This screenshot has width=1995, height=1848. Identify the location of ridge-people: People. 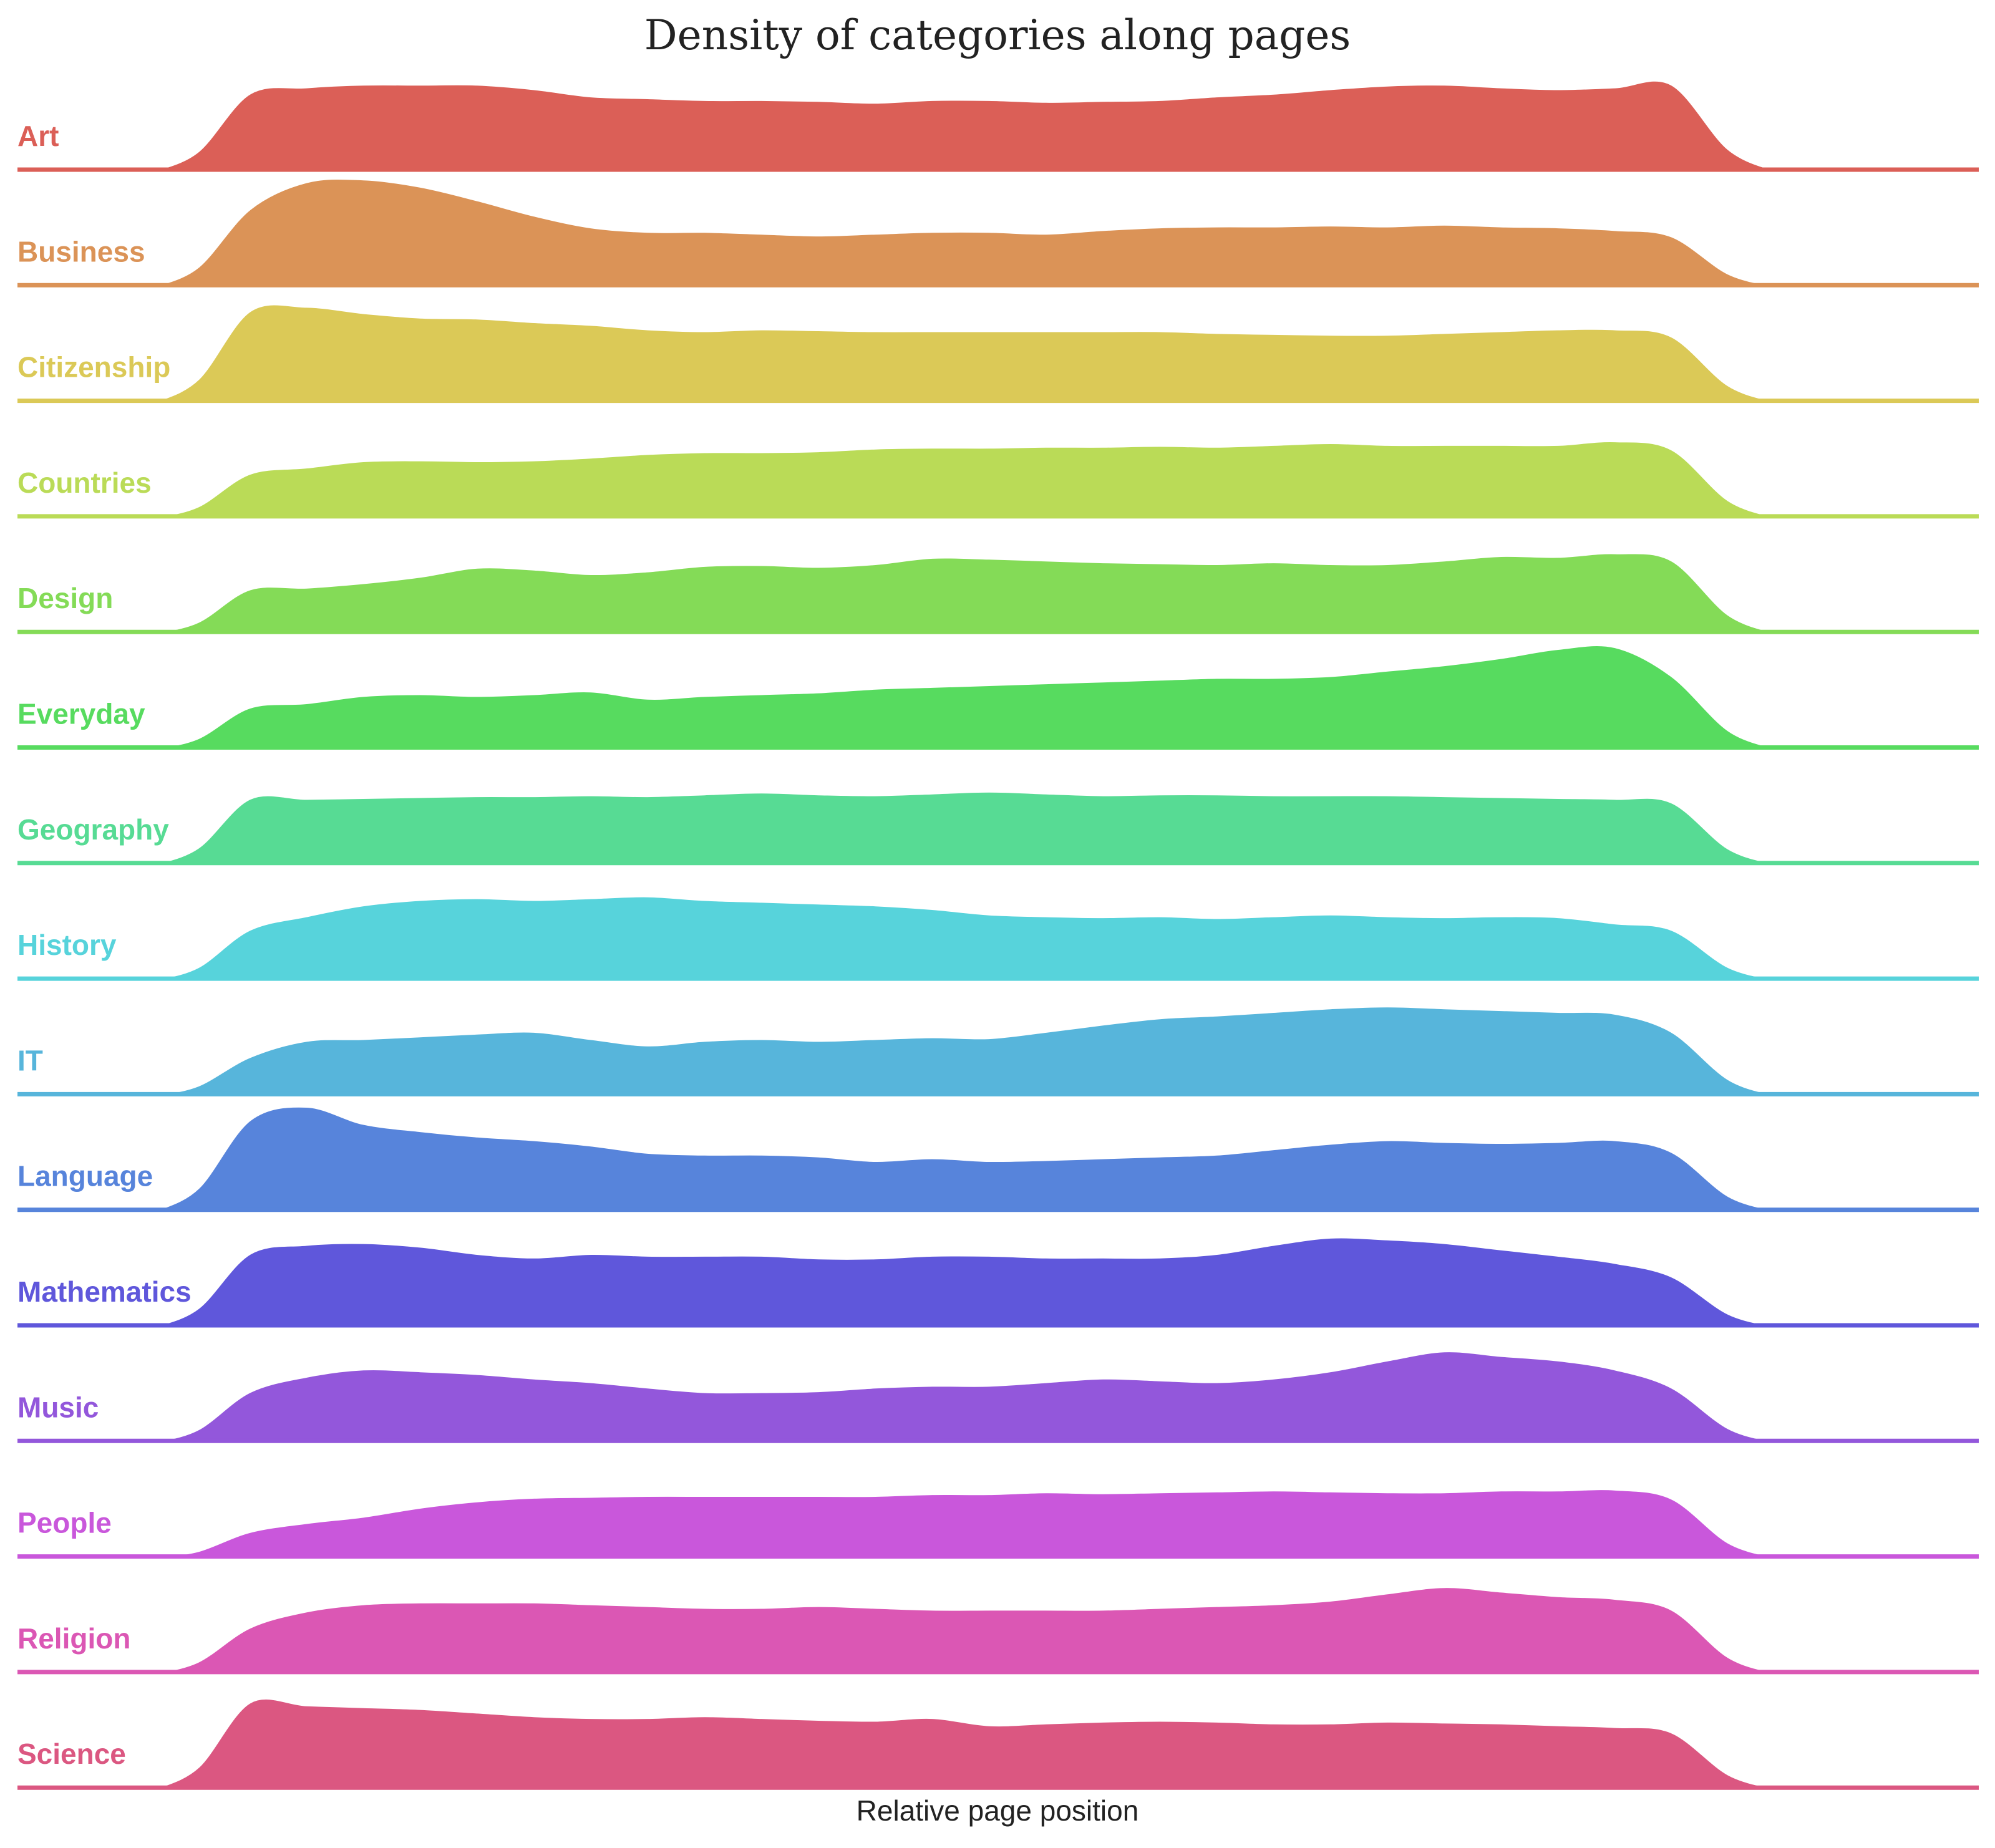
(998, 1522).